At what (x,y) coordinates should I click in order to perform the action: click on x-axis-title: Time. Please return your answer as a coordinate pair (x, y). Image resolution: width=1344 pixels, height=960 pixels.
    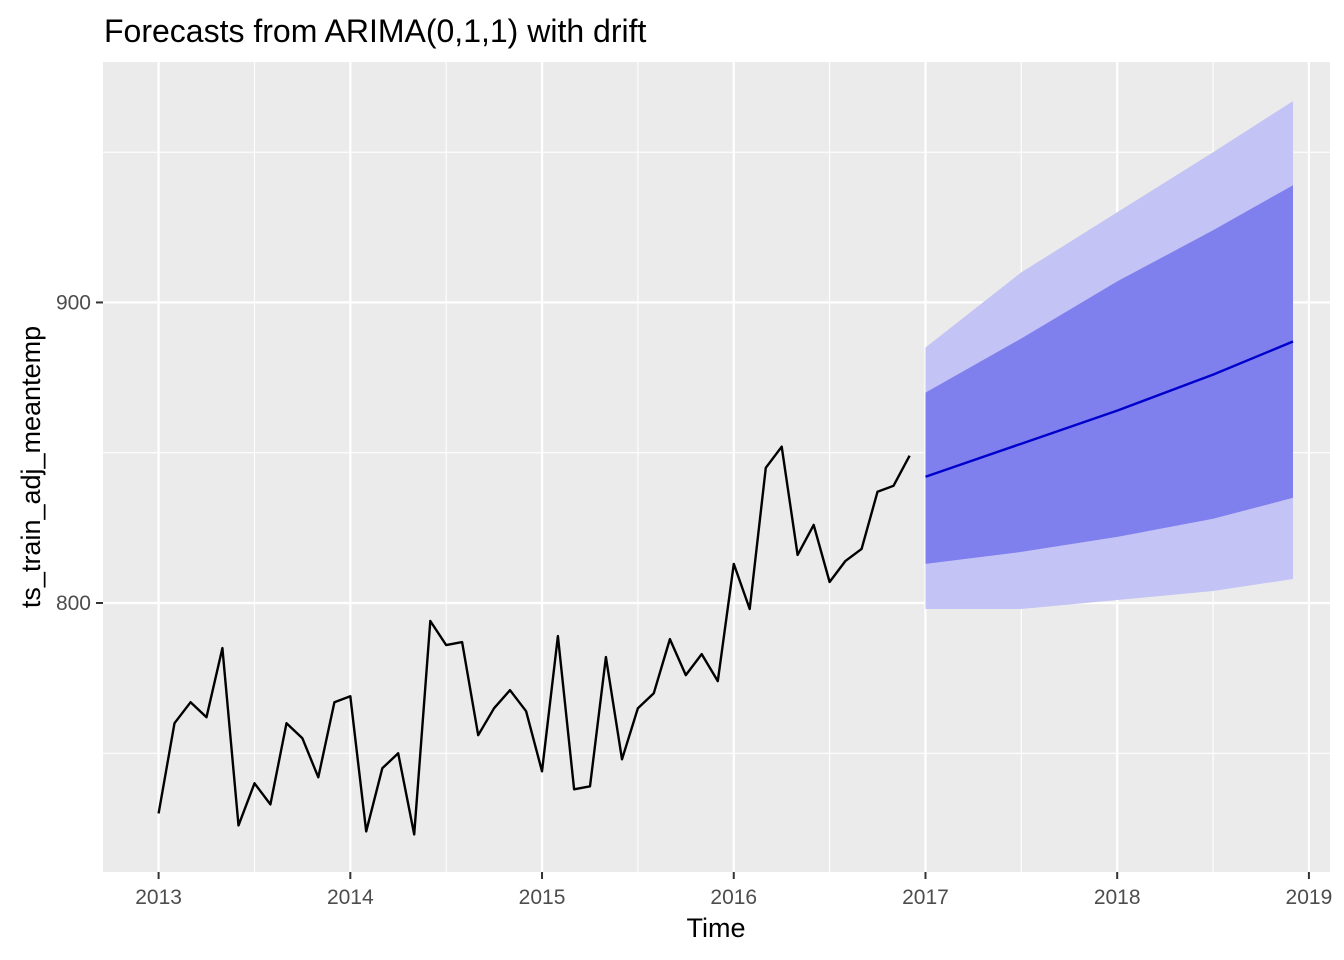
    Looking at the image, I should click on (716, 928).